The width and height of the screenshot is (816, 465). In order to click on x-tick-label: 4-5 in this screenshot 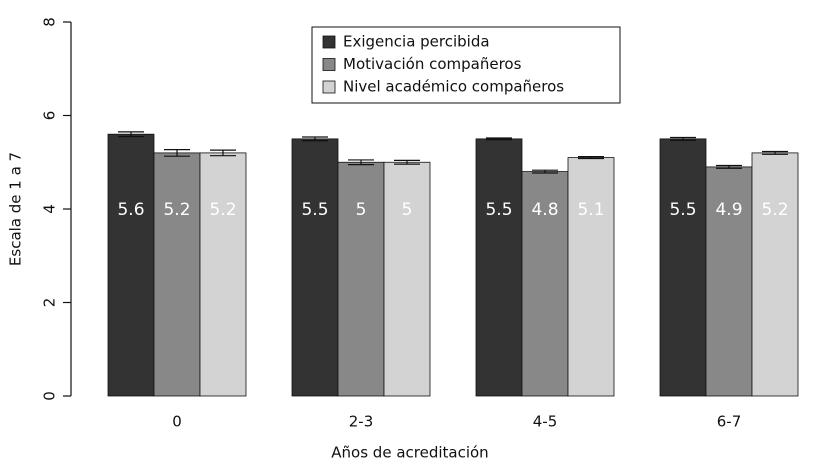, I will do `click(545, 422)`.